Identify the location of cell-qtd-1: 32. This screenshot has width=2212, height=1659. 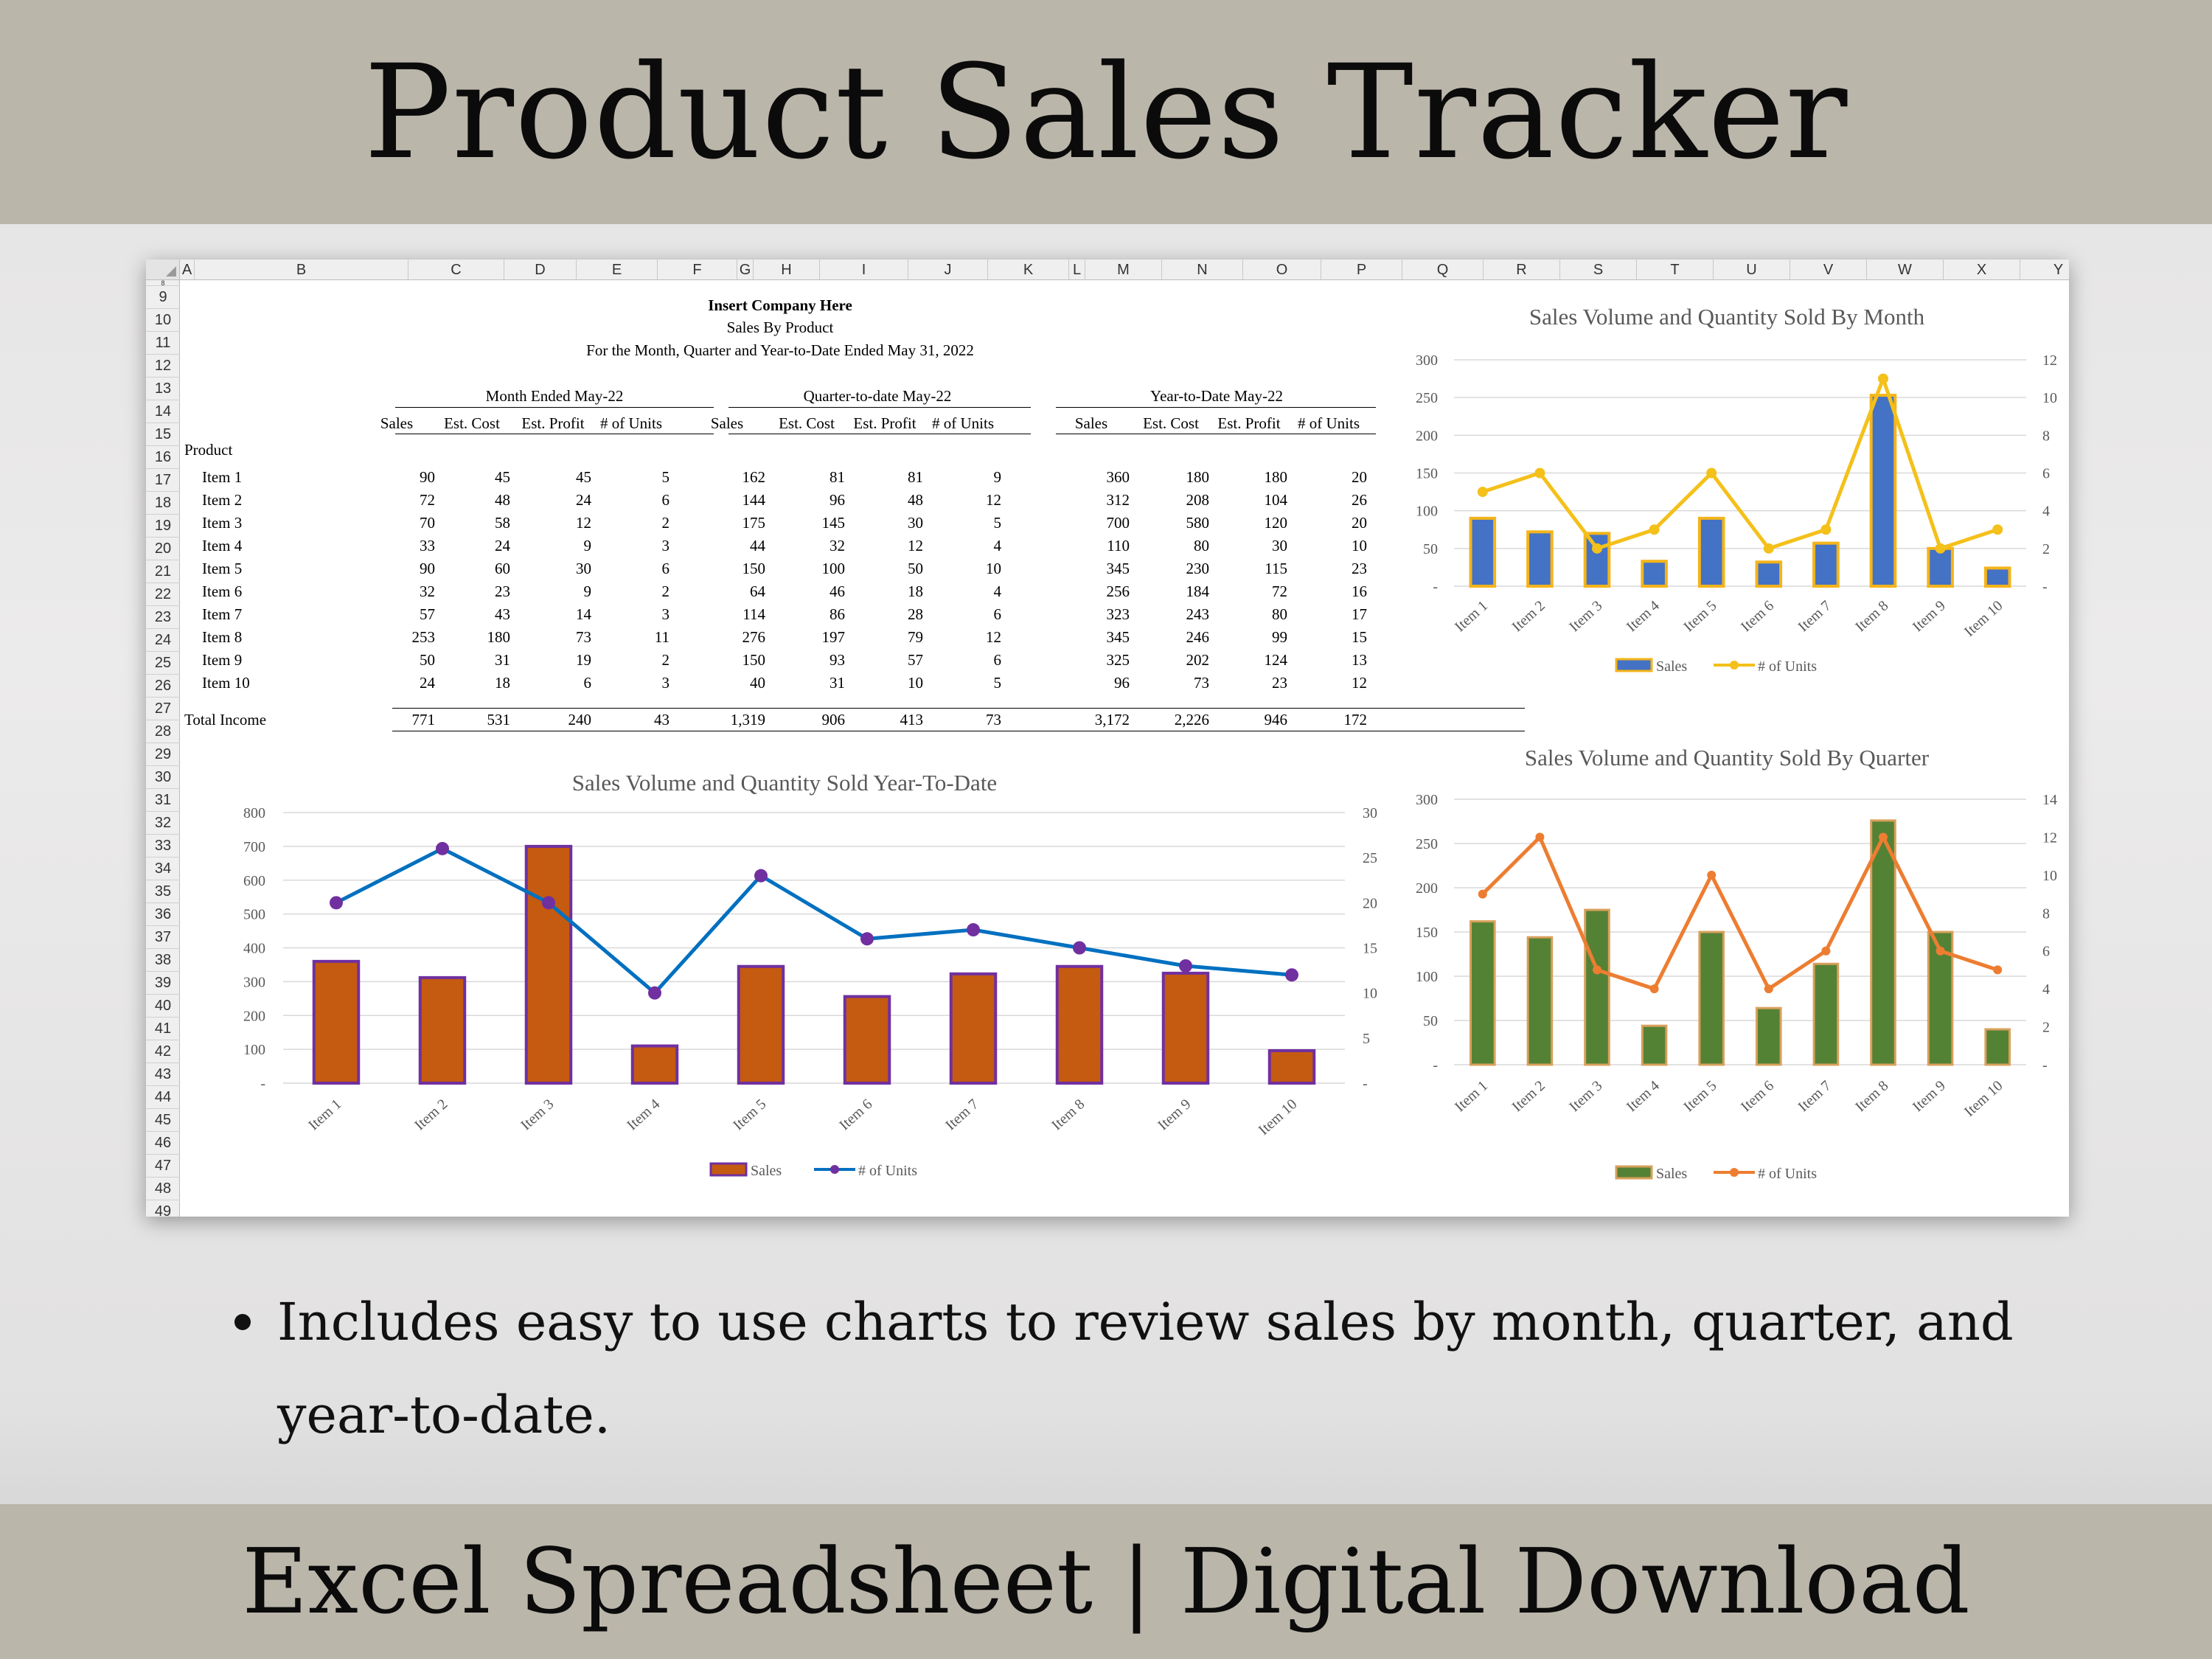
(837, 545).